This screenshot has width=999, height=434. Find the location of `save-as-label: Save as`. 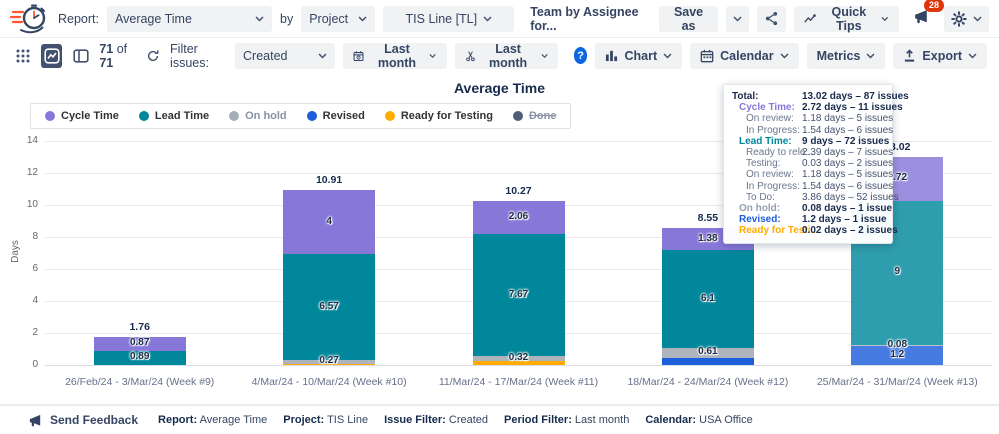

save-as-label: Save as is located at coordinates (688, 18).